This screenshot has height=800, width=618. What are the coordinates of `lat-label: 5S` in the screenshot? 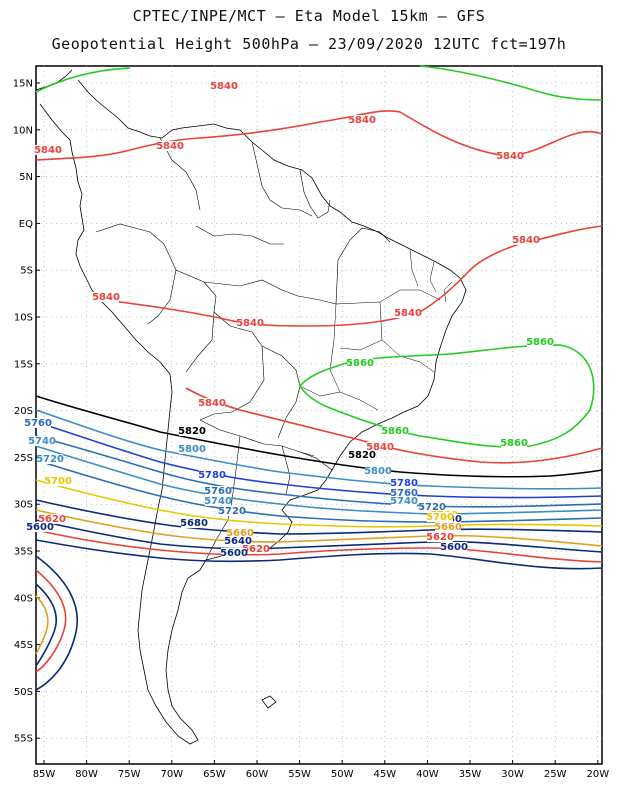 It's located at (26, 271).